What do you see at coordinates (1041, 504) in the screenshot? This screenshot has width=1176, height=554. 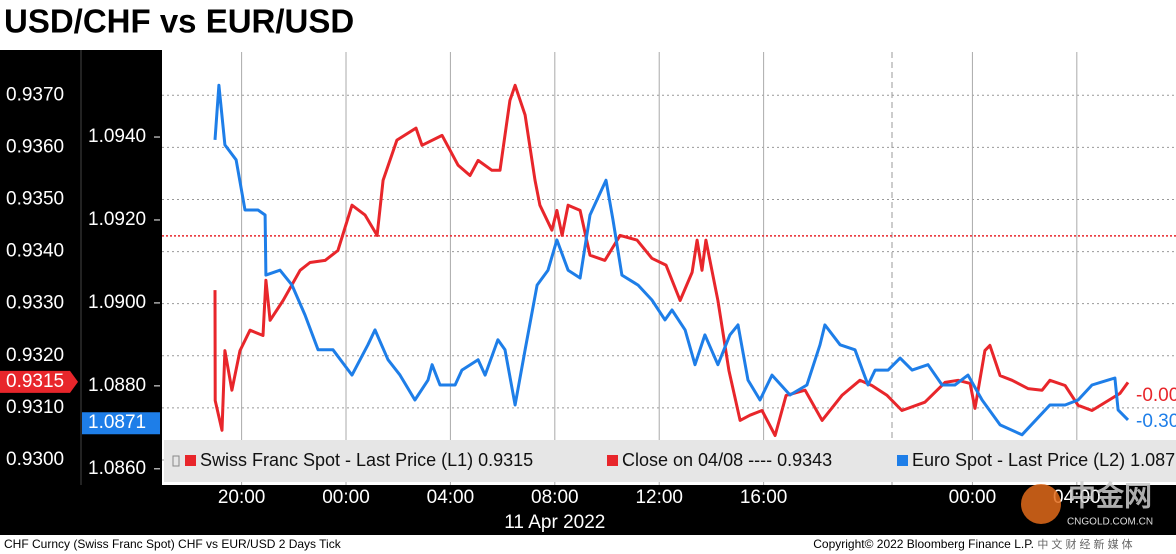 I see `watermark-logo` at bounding box center [1041, 504].